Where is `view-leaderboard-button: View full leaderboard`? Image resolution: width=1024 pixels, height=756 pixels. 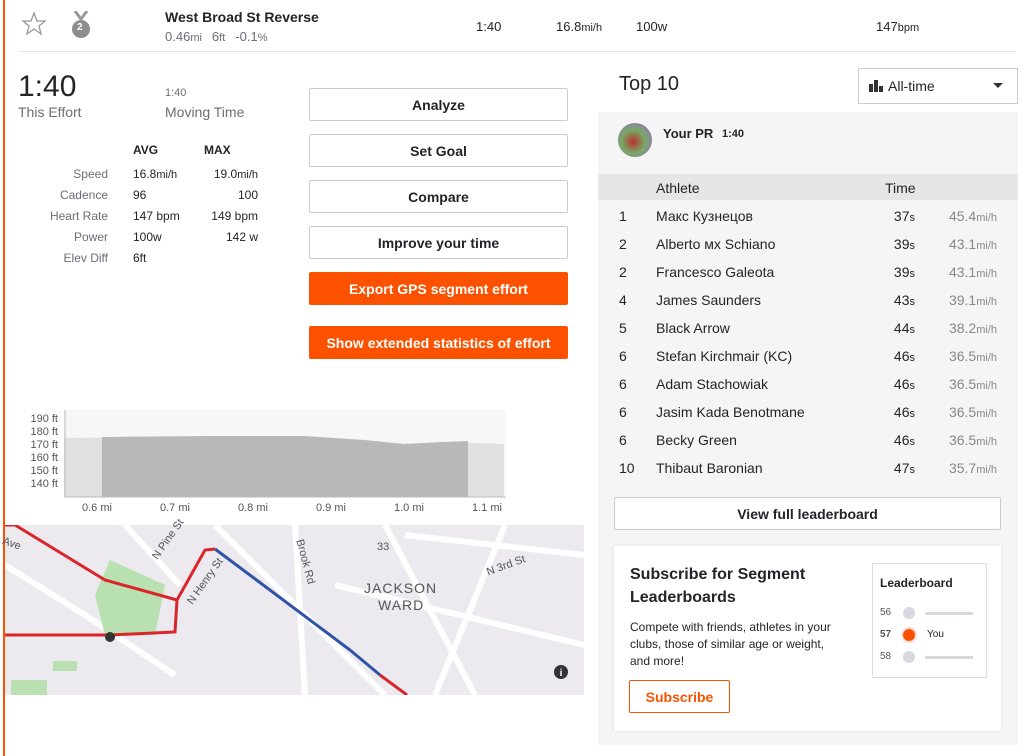
view-leaderboard-button: View full leaderboard is located at coordinates (807, 513).